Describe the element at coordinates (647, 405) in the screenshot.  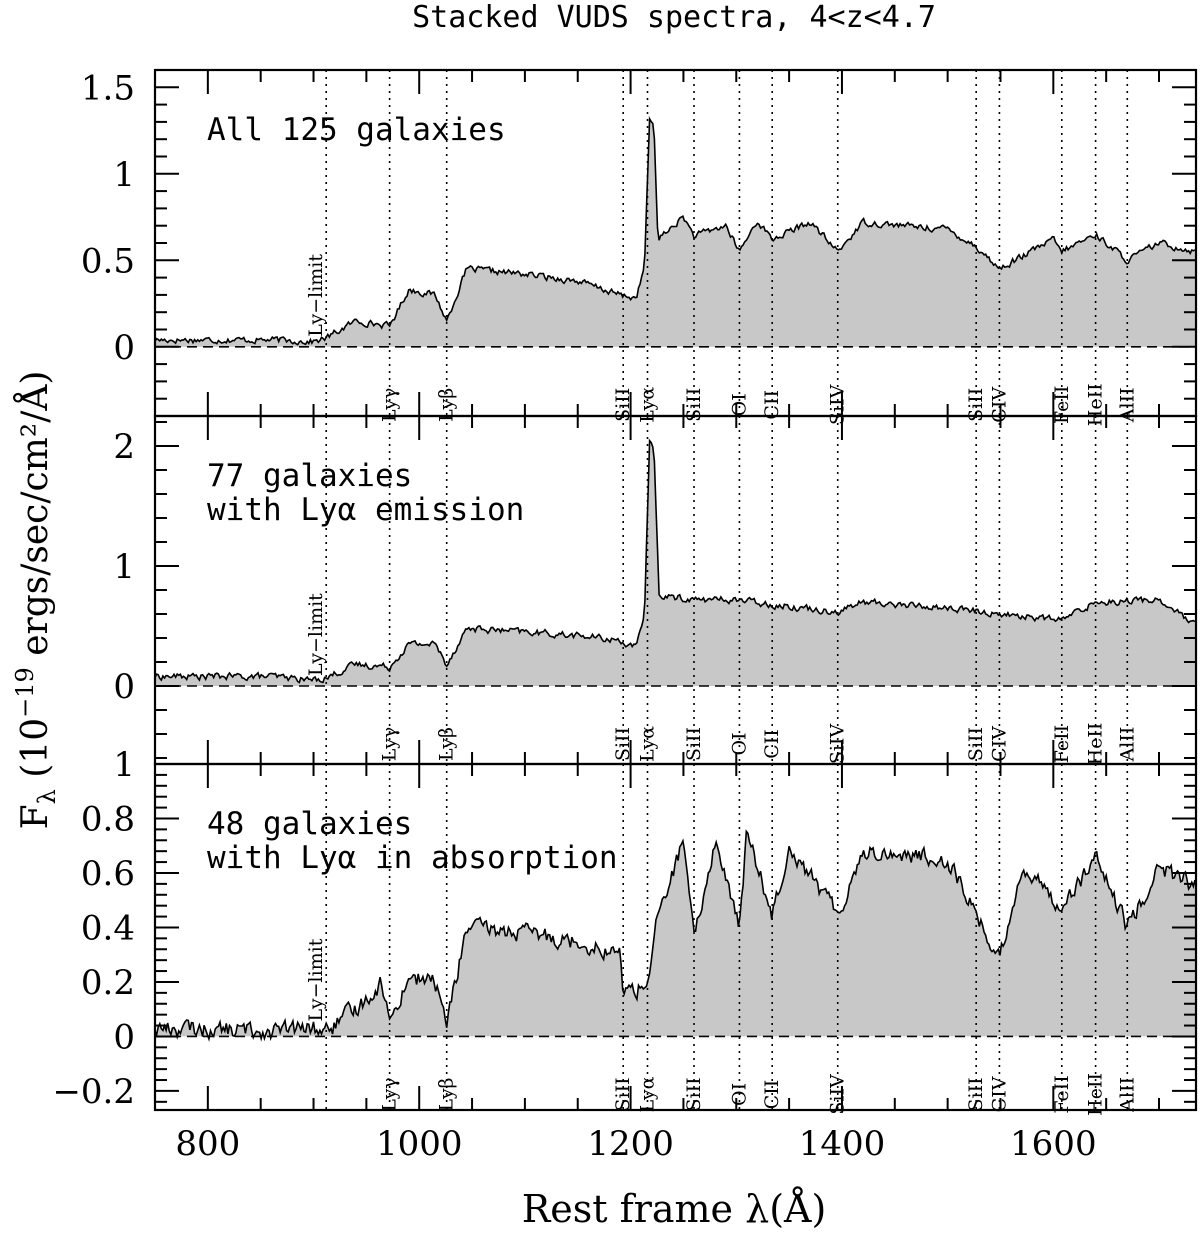
I see `feature-label-top: Lyα` at that location.